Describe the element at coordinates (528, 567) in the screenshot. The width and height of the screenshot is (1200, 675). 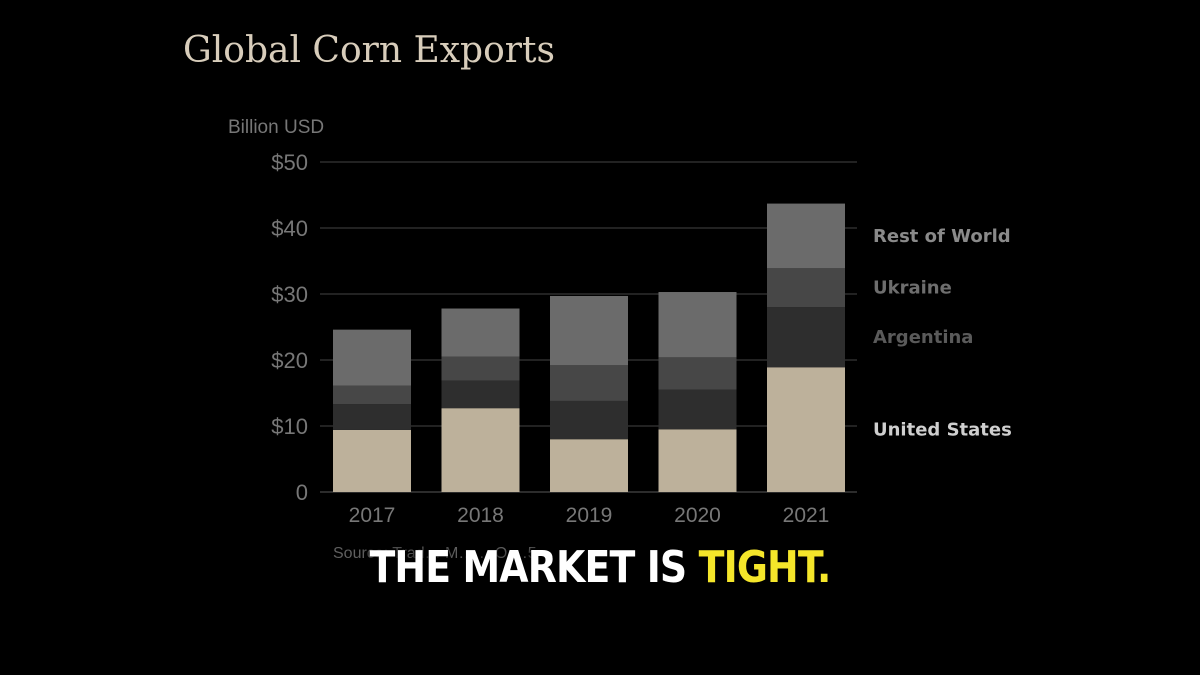
I see `caption-text: THE MARKET IS` at that location.